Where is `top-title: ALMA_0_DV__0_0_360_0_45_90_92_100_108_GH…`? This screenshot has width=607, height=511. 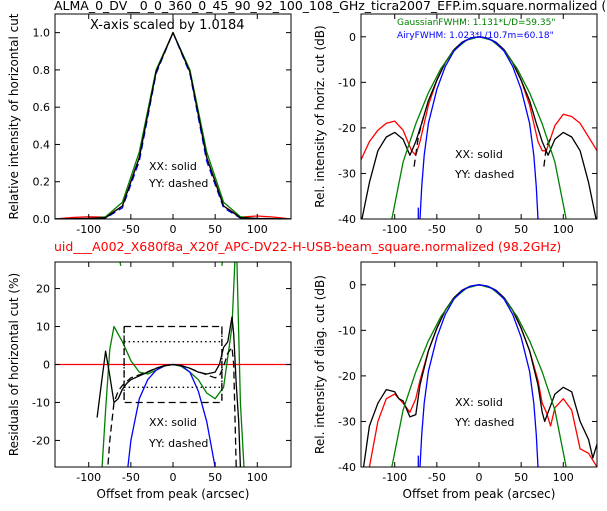
top-title: ALMA_0_DV__0_0_360_0_45_90_92_100_108_GH… is located at coordinates (330, 6).